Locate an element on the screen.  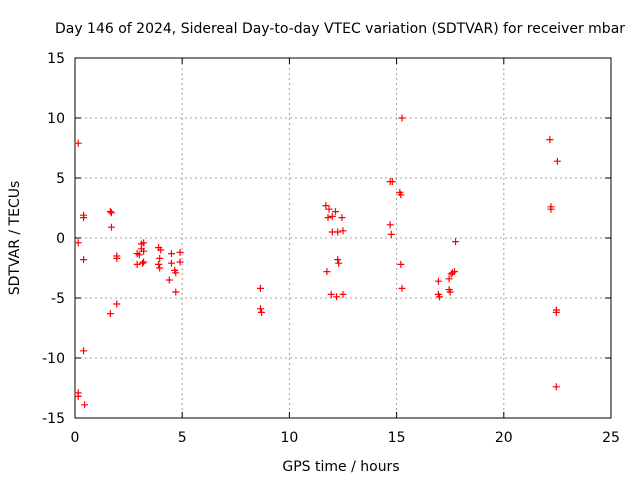
y-axis-label: SDTVAR / TECUs is located at coordinates (15, 238).